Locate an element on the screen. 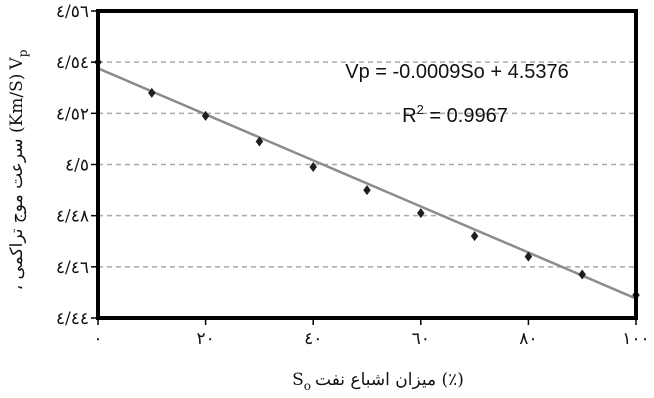 This screenshot has width=654, height=398. x-tick-label: ۲۰ is located at coordinates (205, 339).